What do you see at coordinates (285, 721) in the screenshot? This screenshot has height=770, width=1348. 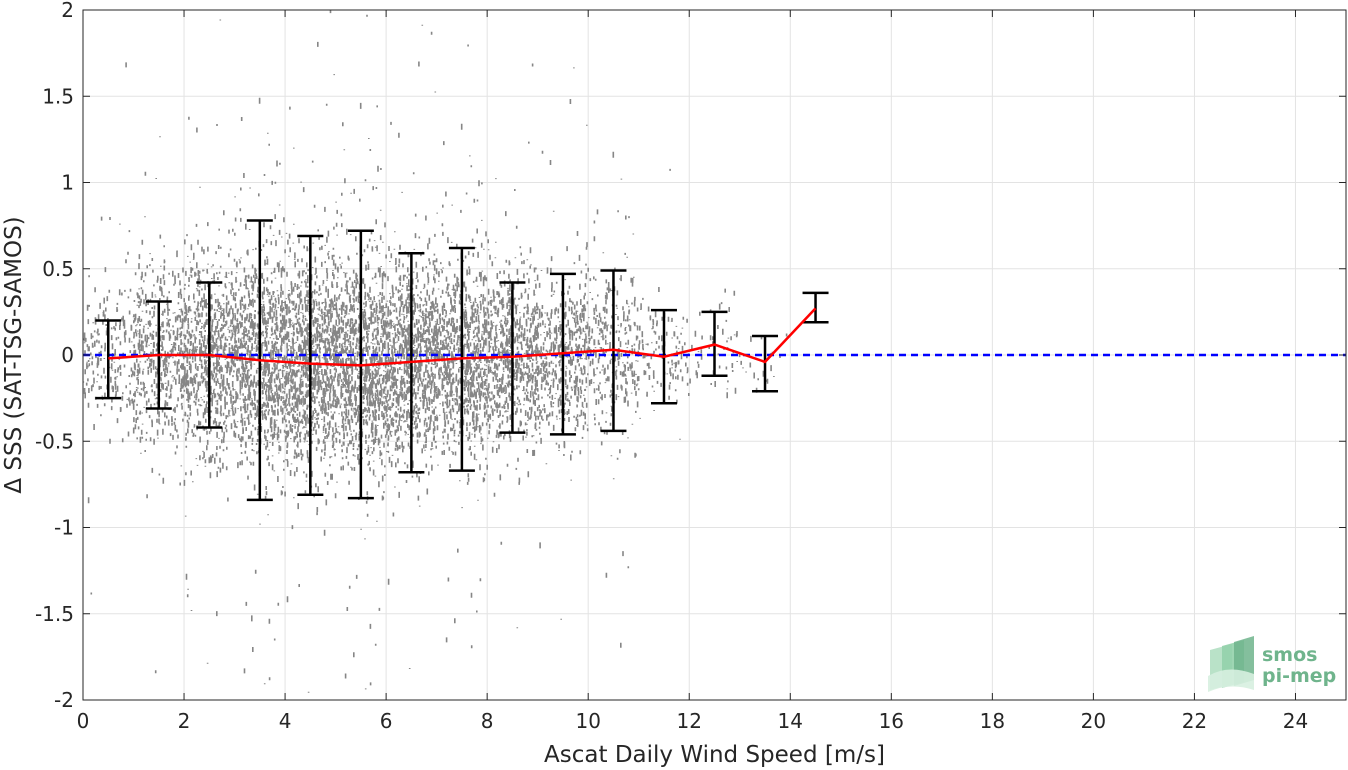 I see `x-tick-label: 4` at bounding box center [285, 721].